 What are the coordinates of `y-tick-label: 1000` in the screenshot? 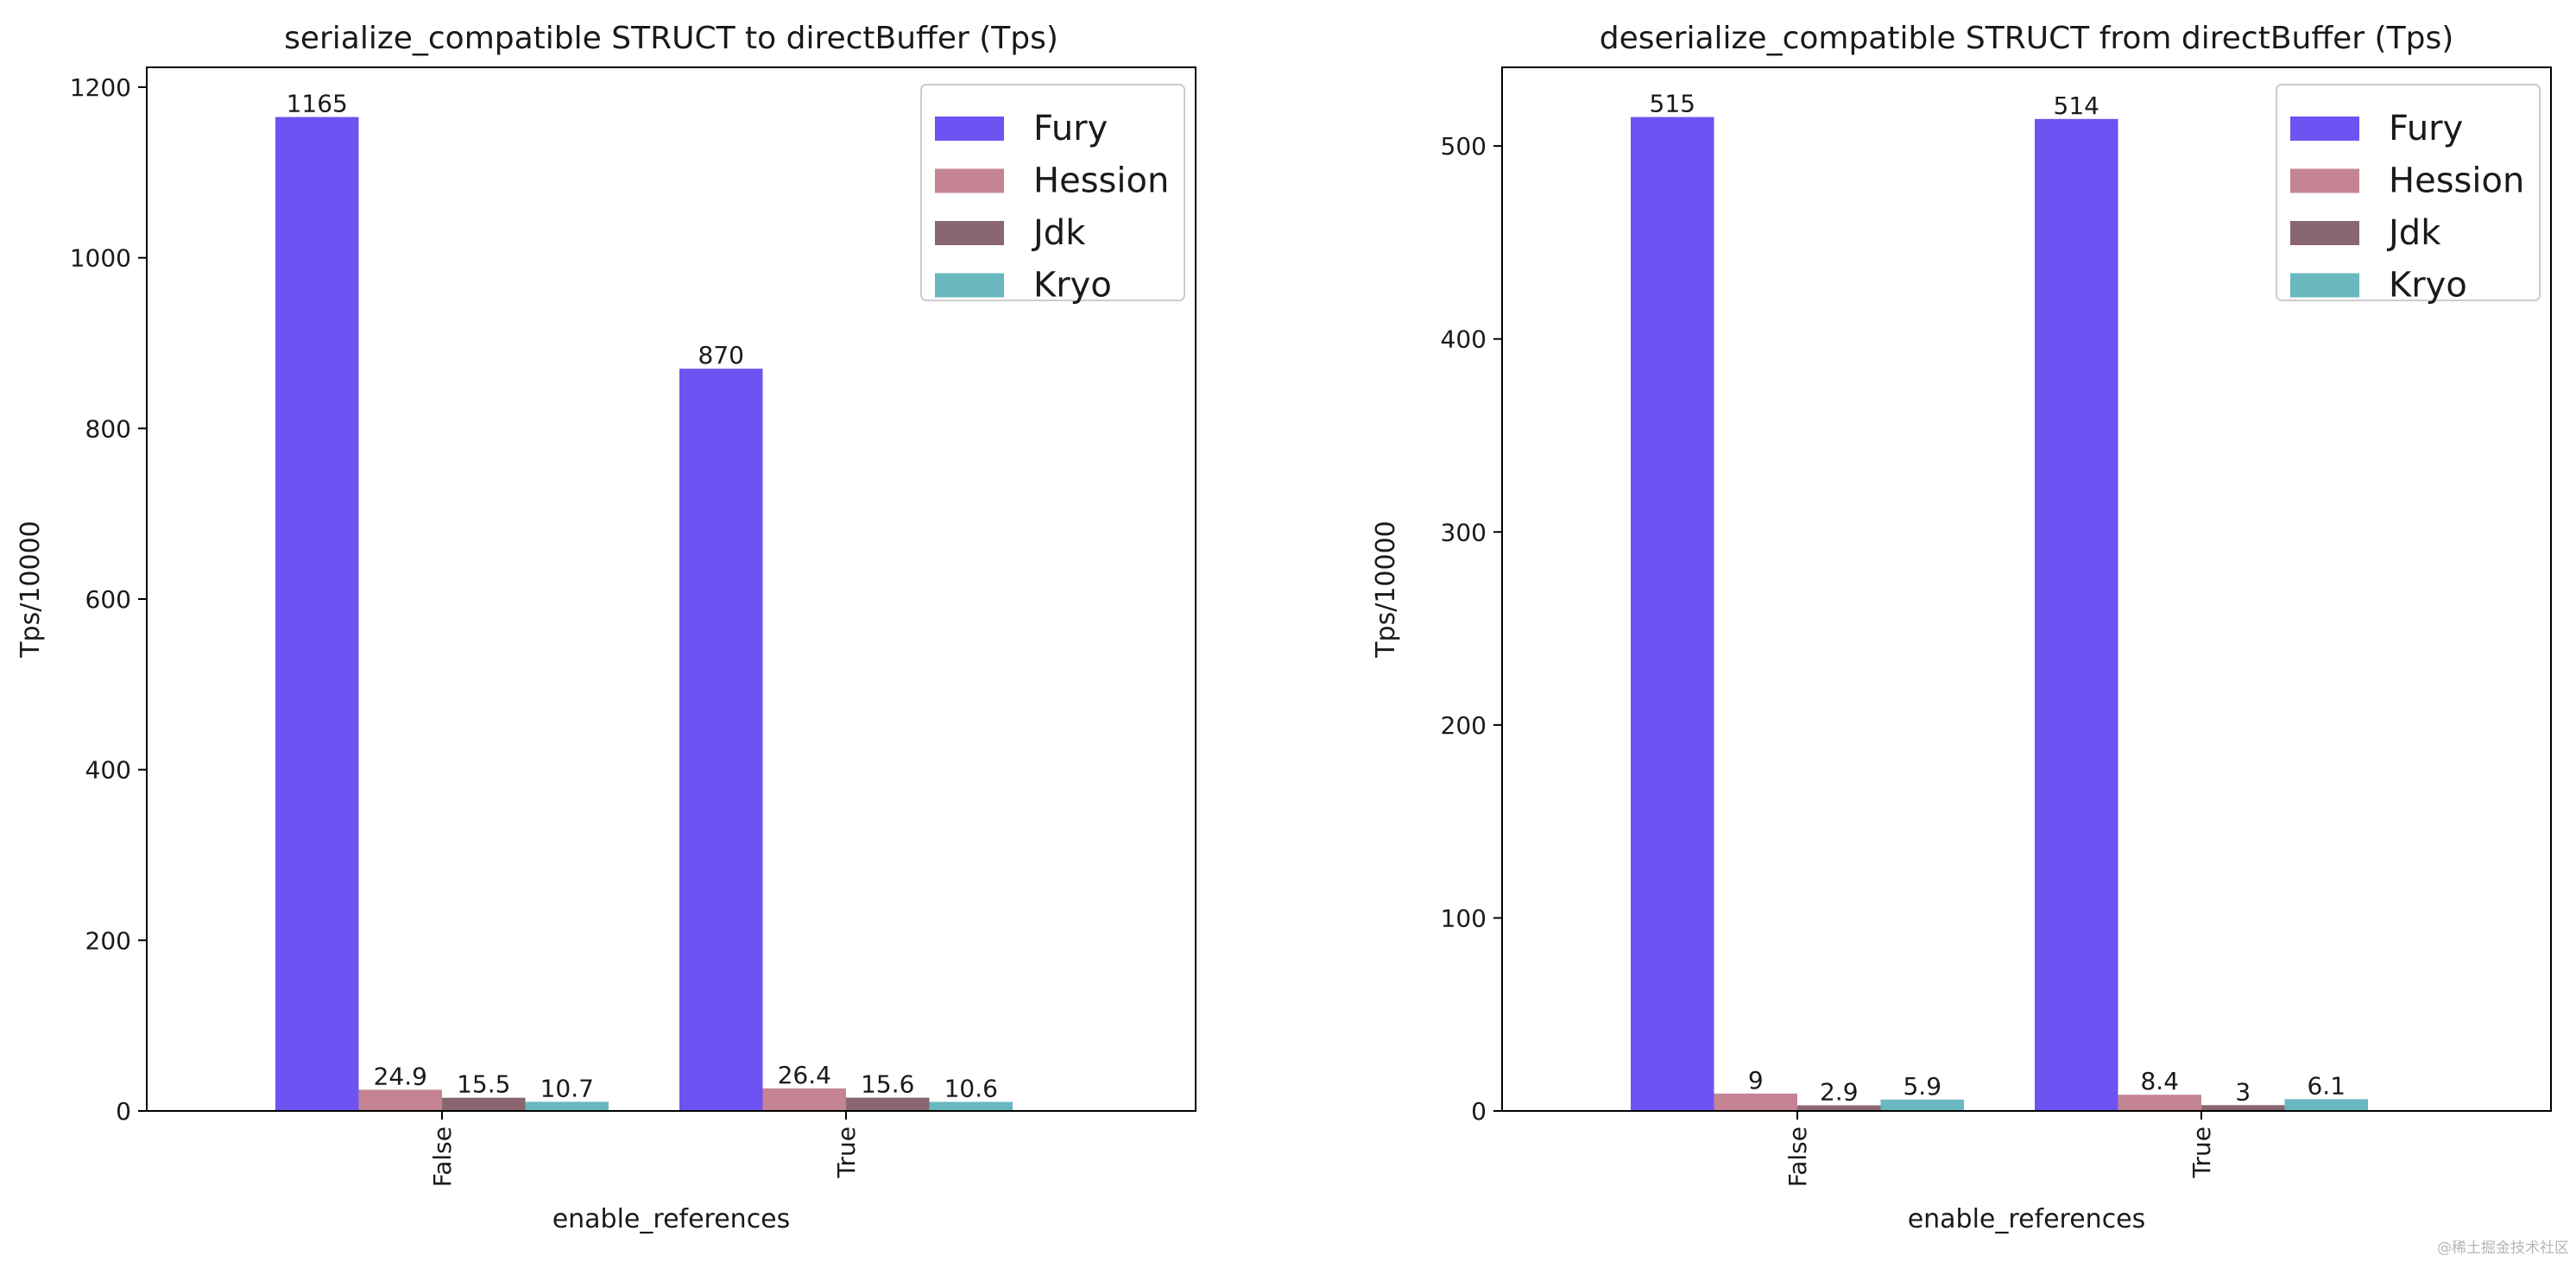 It's located at (100, 258).